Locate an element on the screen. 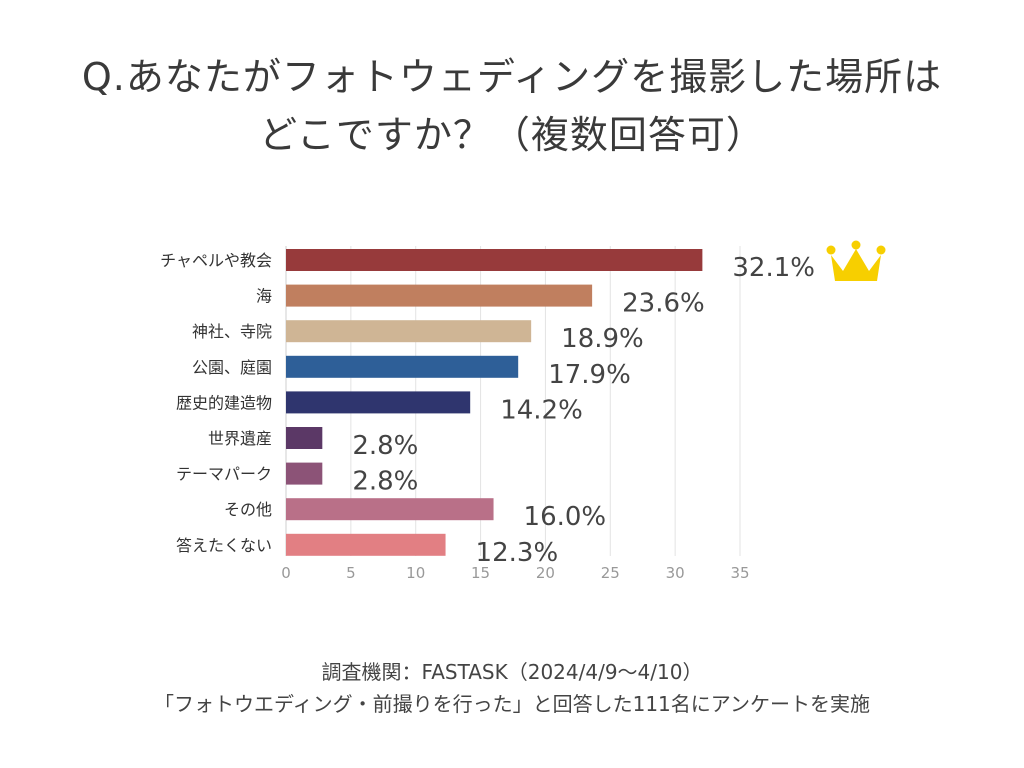  x-tick-label: 10 is located at coordinates (415, 573).